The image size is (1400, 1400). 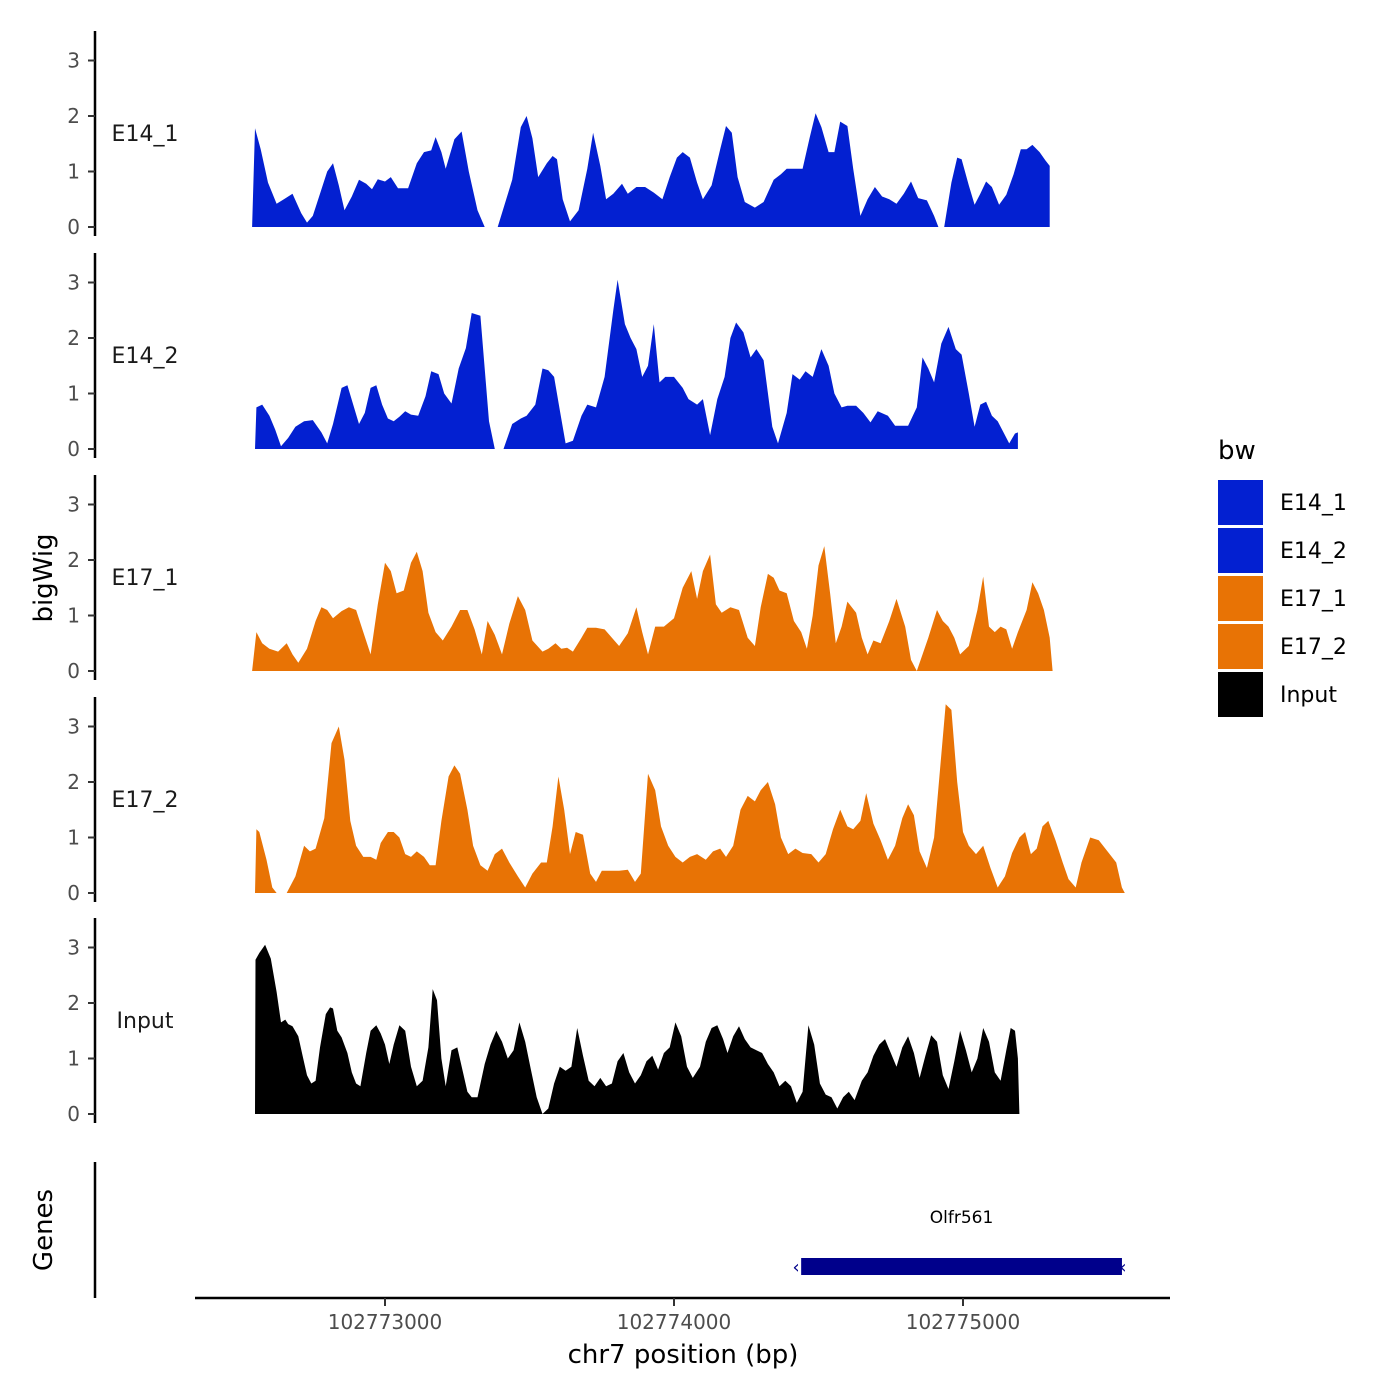 I want to click on gene-Olfr561: ‹ ‹ Olfr561, so click(x=960, y=1243).